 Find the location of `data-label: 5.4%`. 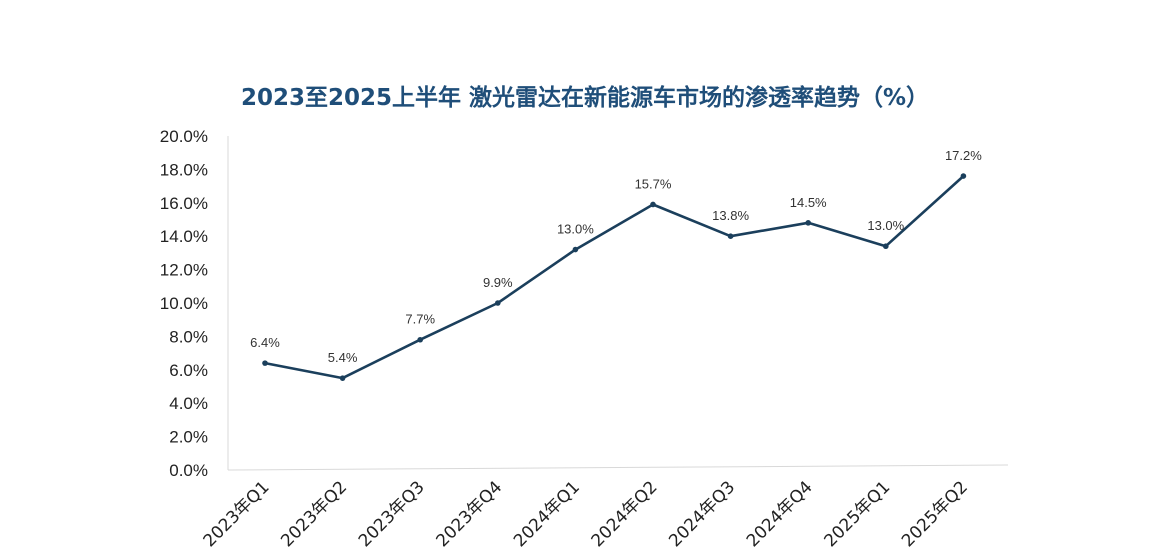

data-label: 5.4% is located at coordinates (343, 357).